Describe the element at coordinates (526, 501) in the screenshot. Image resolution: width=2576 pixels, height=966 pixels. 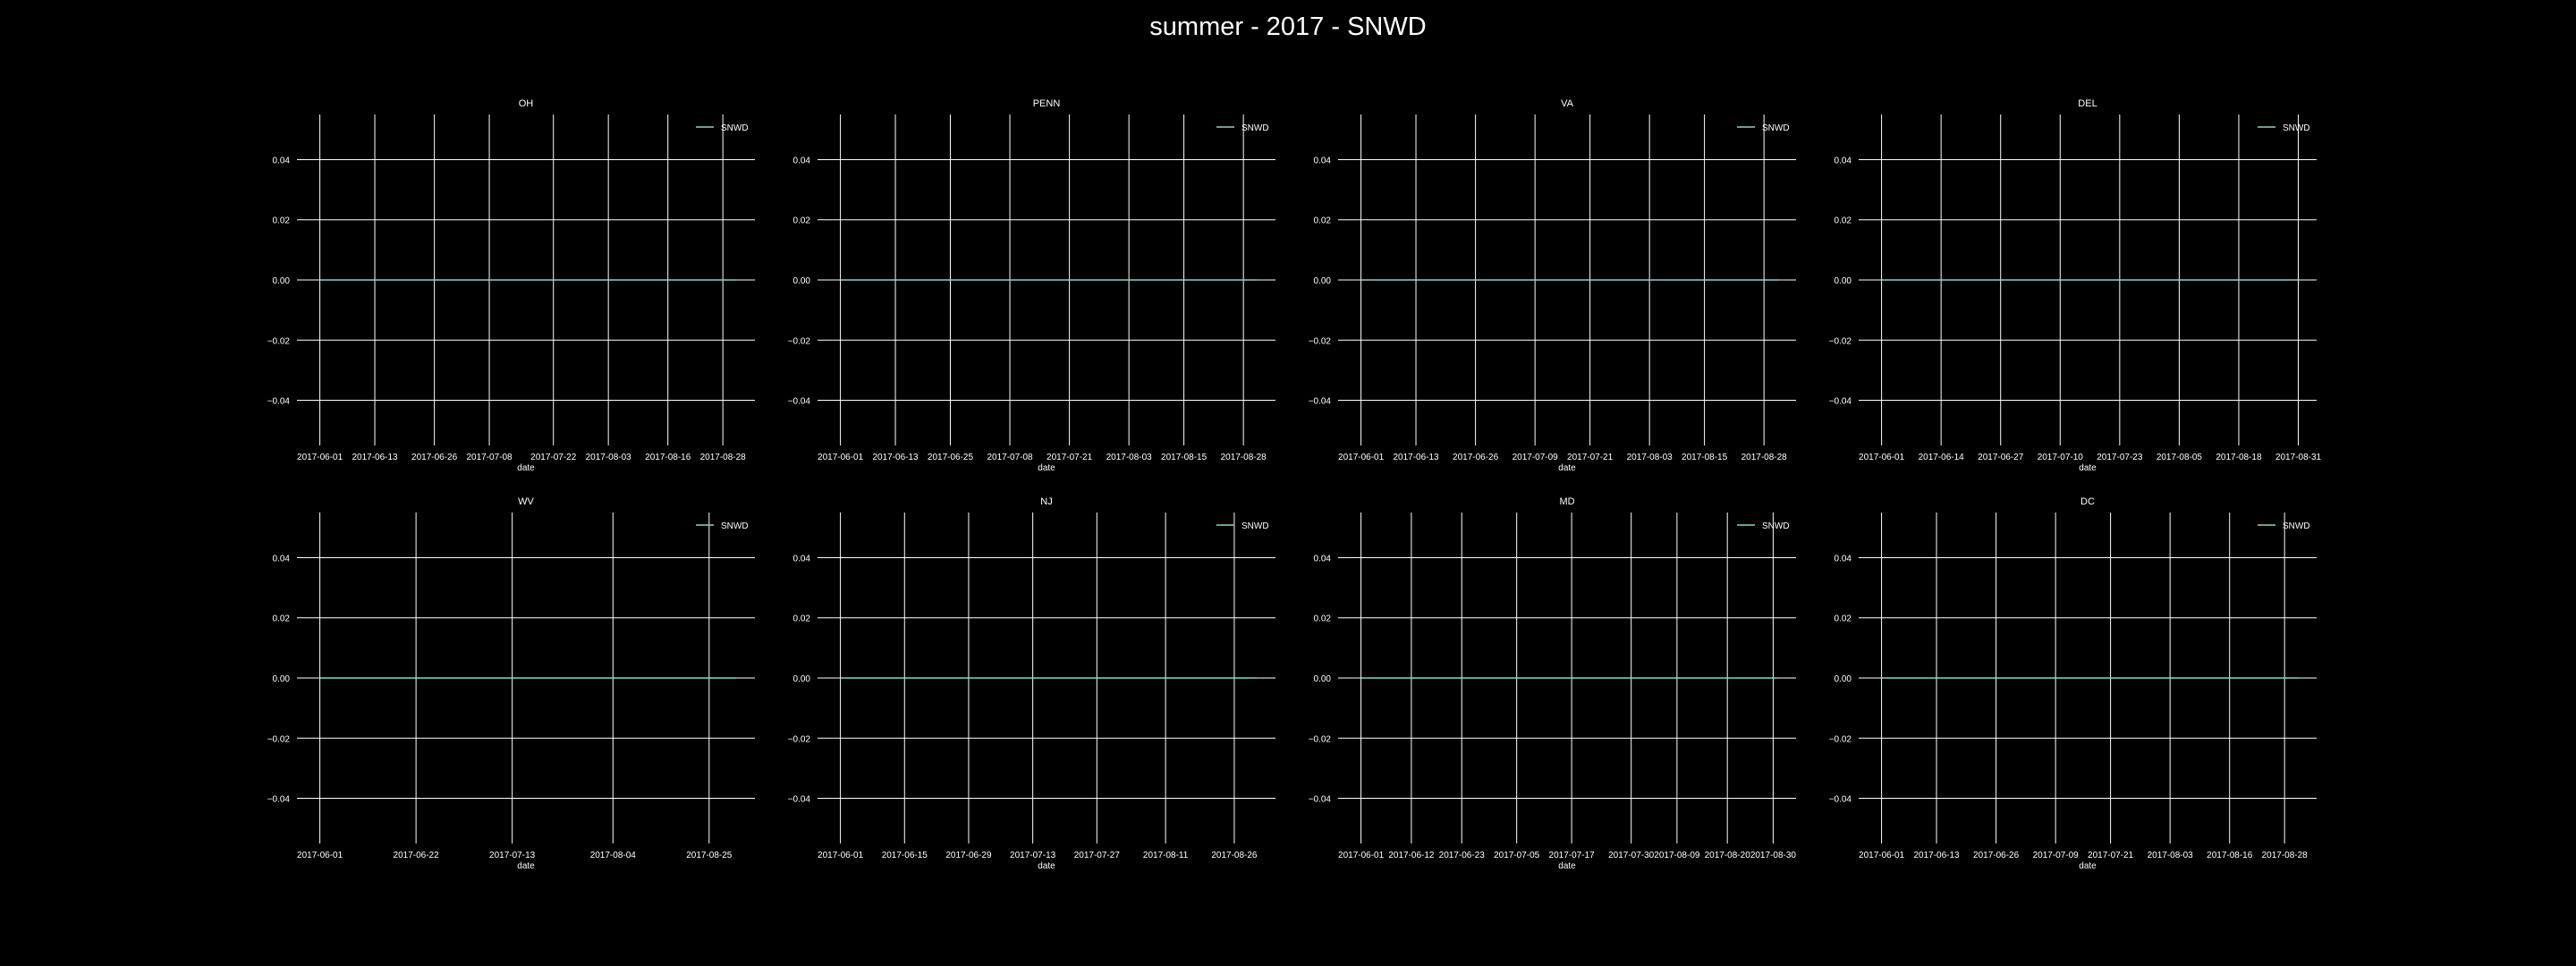
I see `panel-title: WV` at that location.